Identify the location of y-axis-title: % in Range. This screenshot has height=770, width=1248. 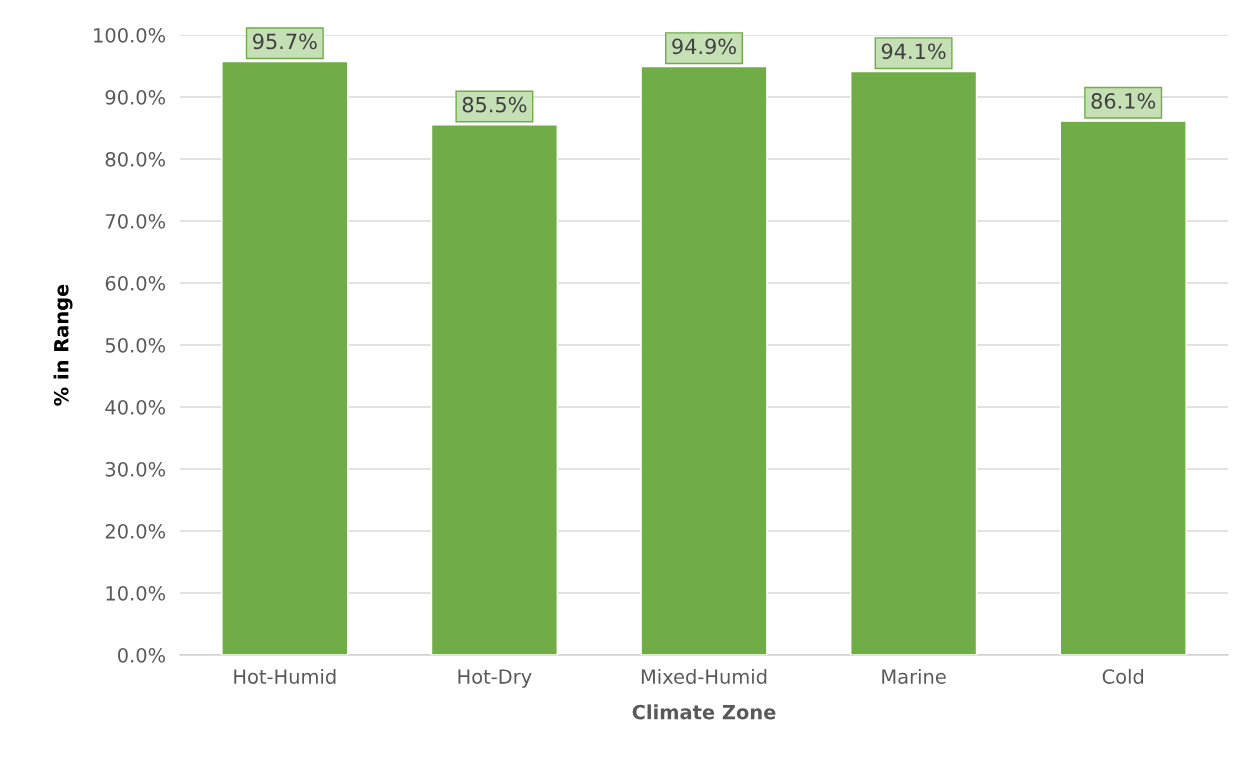
(63, 345).